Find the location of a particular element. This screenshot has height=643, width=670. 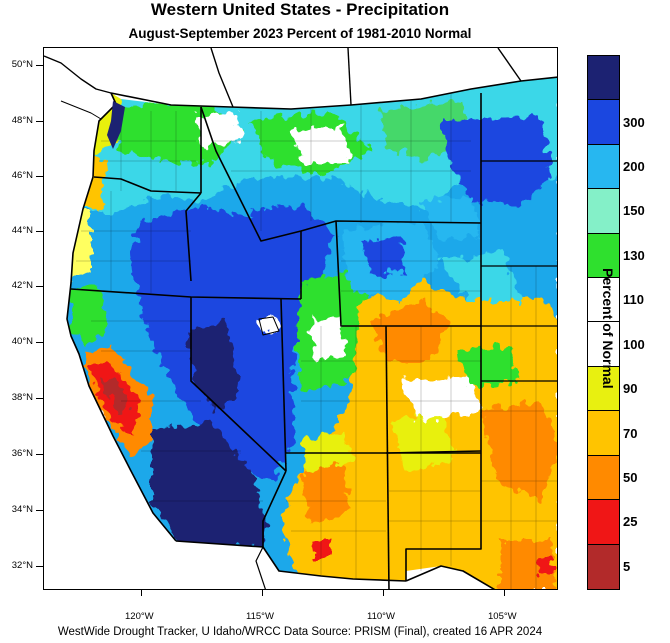

lat-label-32: 32°N is located at coordinates (22, 565).